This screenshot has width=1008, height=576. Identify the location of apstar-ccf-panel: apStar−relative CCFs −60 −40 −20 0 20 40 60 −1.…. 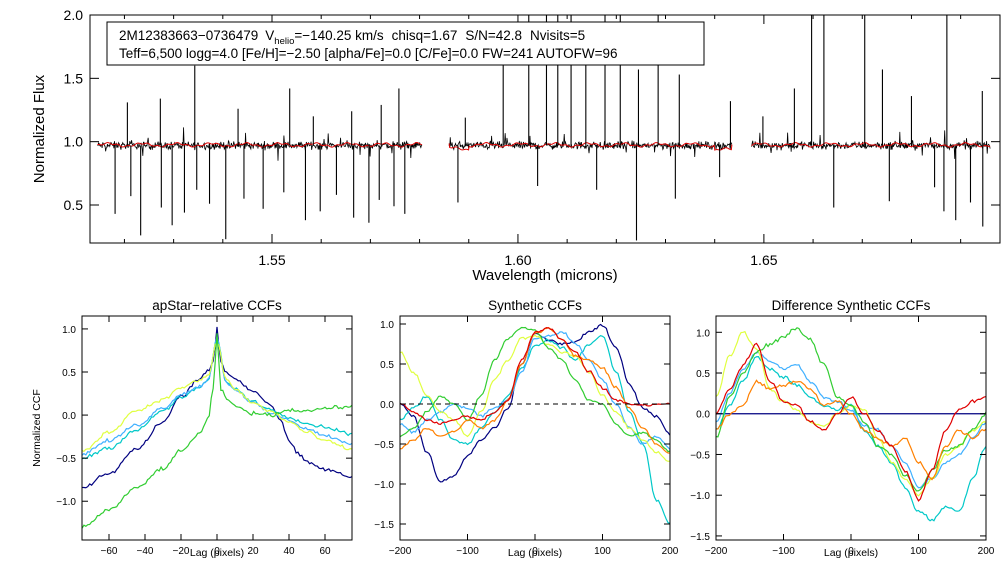
(192, 428).